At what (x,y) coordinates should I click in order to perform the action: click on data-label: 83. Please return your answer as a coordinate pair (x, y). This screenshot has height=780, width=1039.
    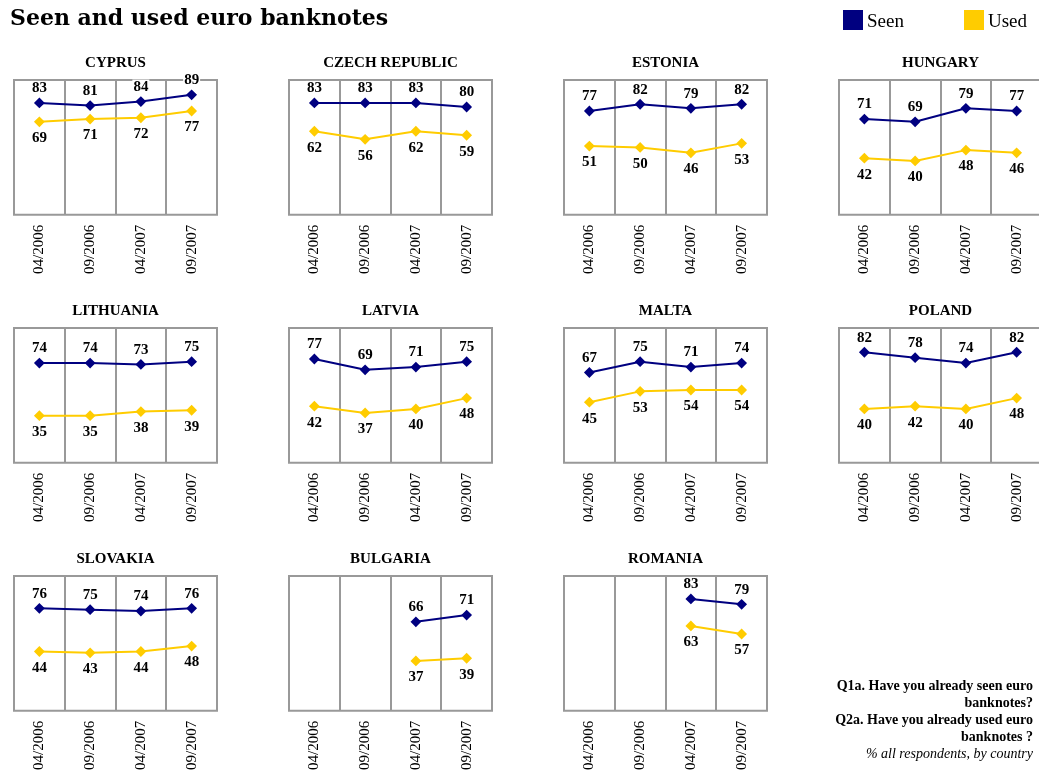
    Looking at the image, I should click on (39, 87).